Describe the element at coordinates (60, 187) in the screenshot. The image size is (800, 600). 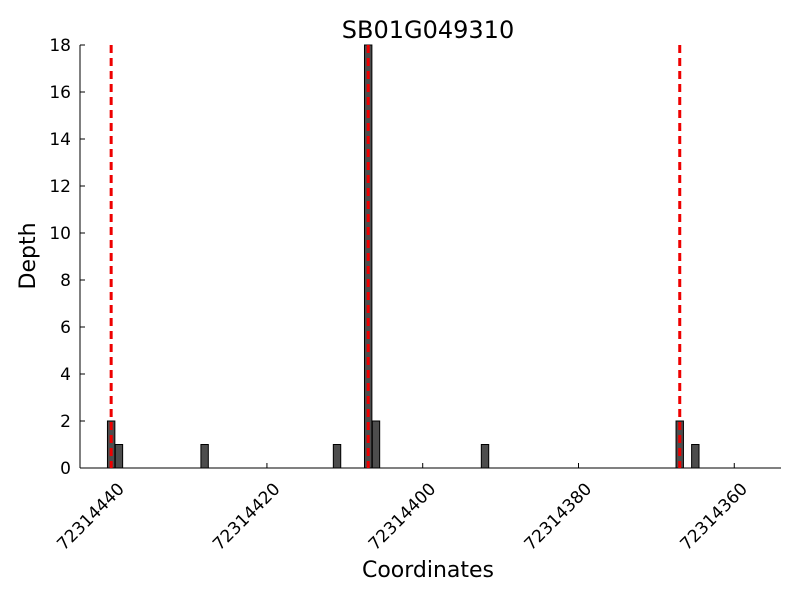
I see `y-tick-label-6: 12` at that location.